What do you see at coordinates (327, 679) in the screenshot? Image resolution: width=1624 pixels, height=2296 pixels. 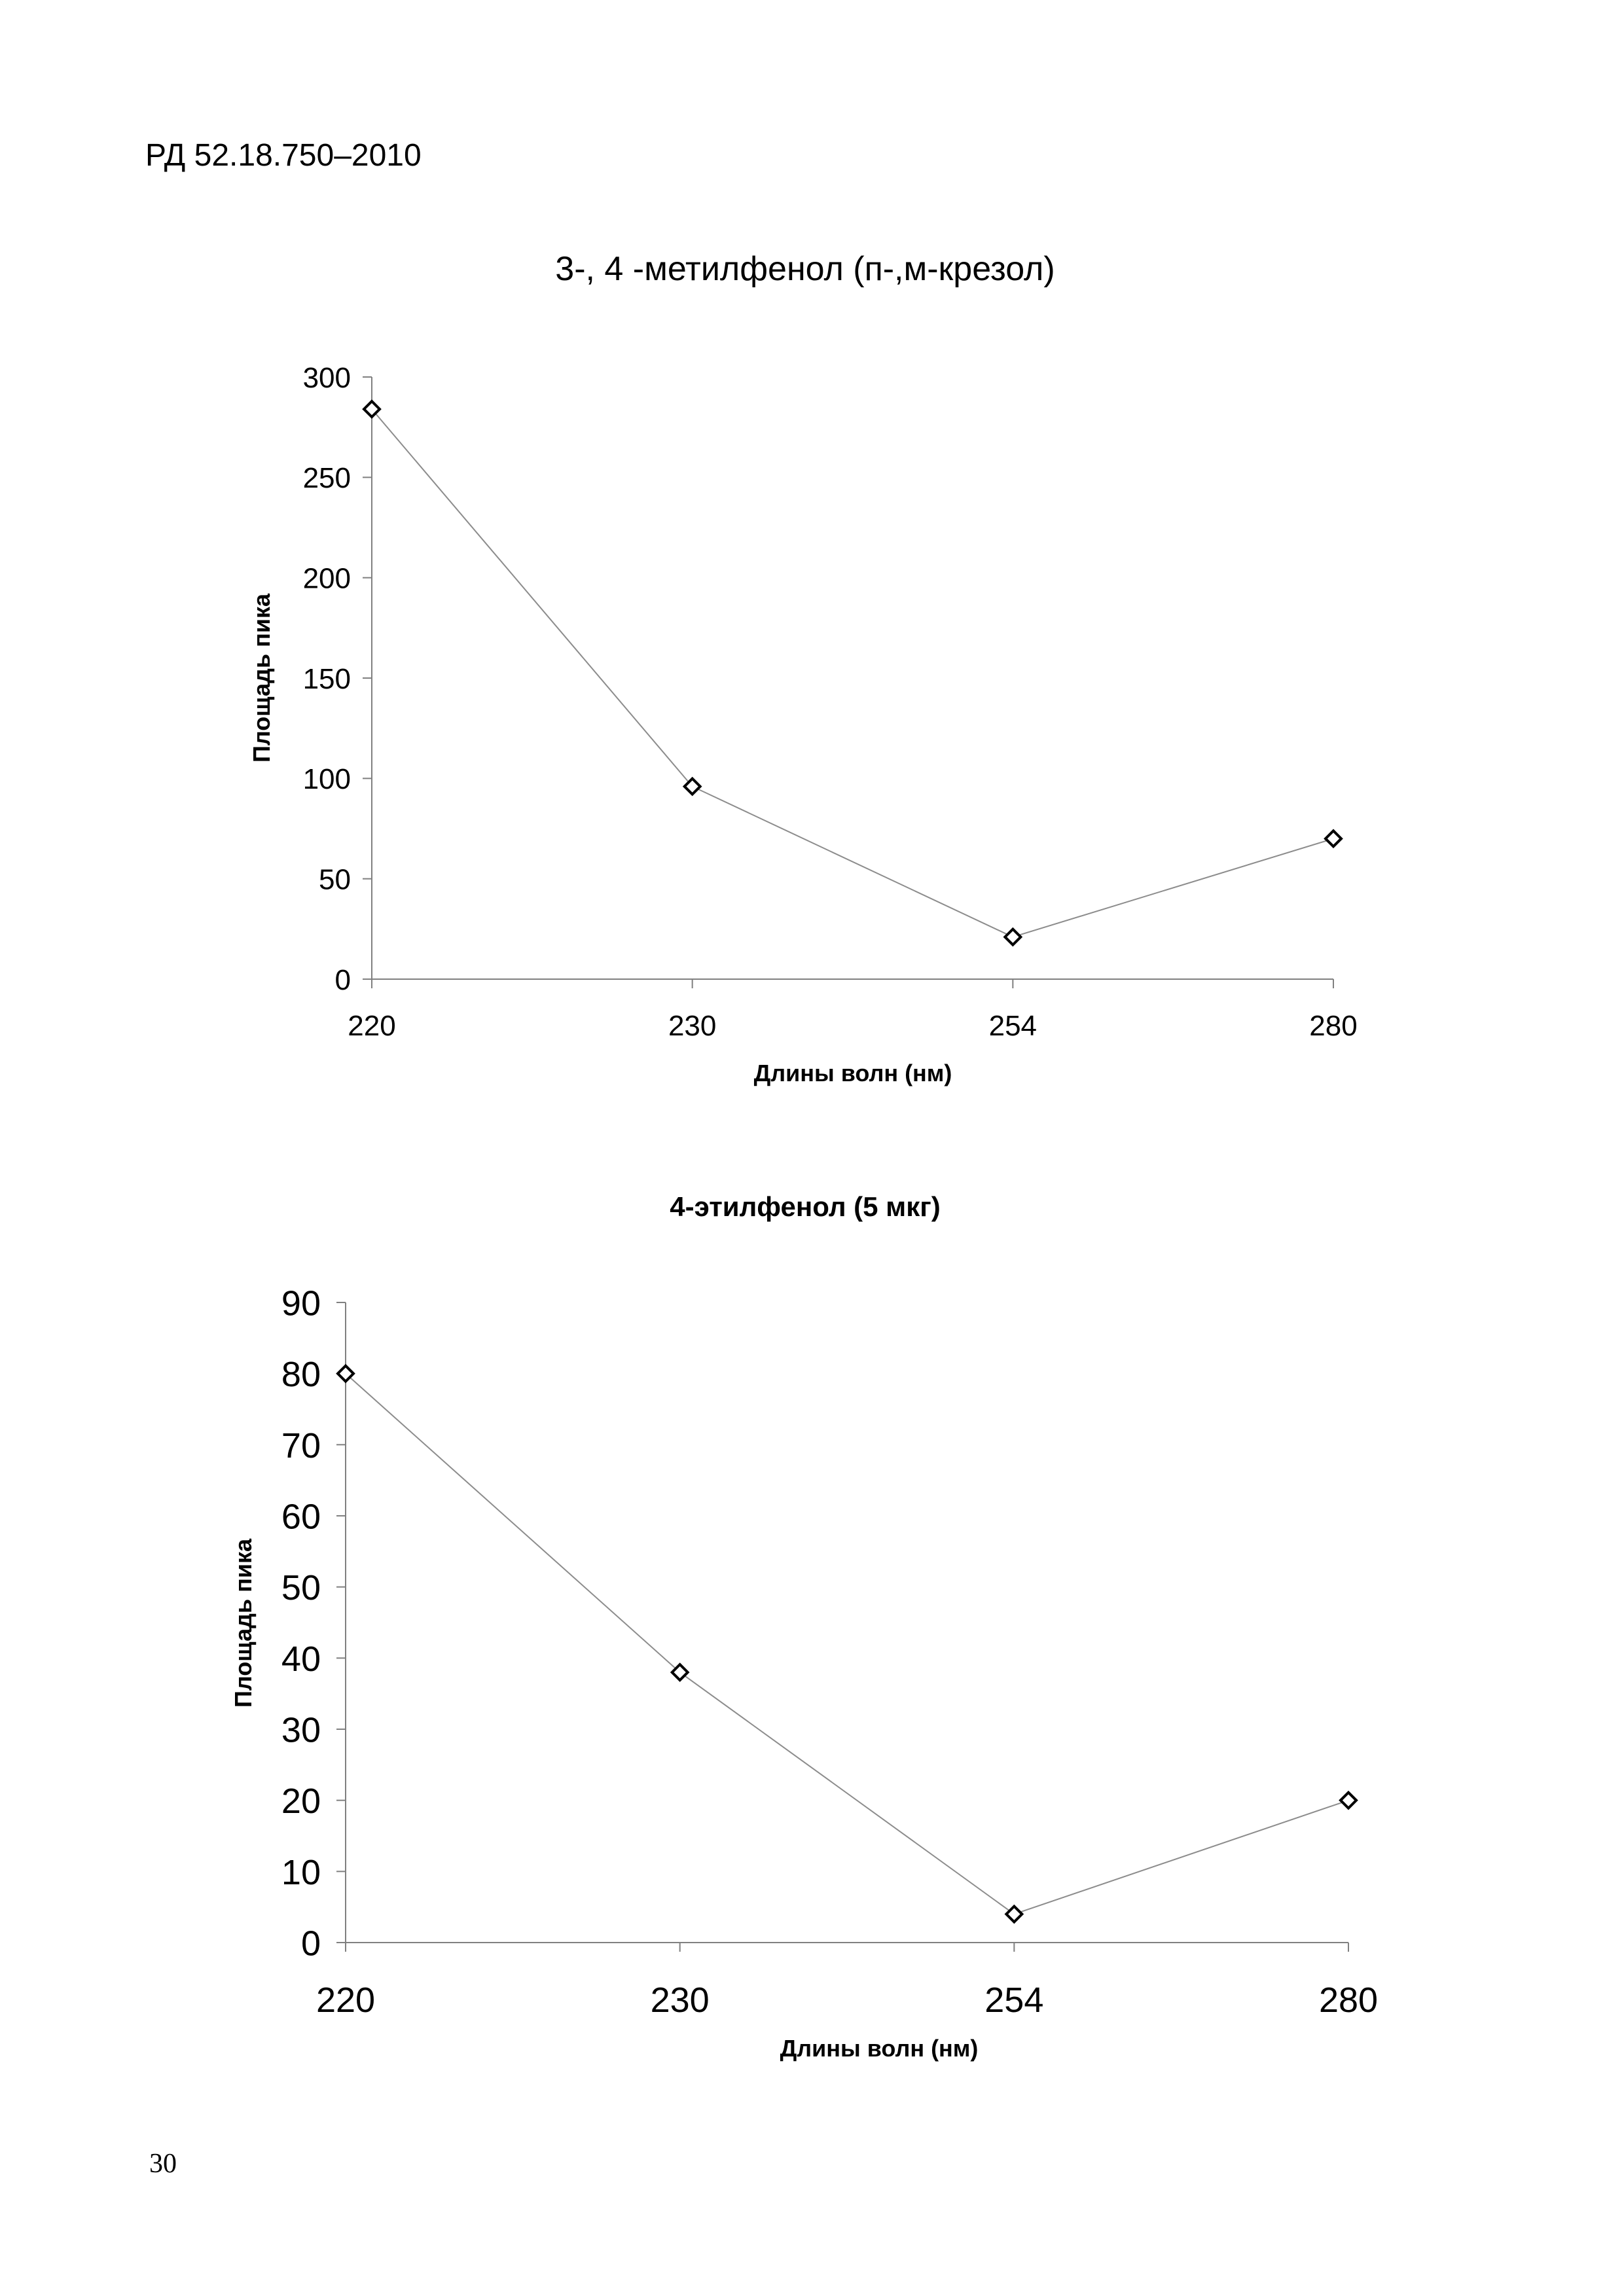 I see `y-tick-label: 150` at bounding box center [327, 679].